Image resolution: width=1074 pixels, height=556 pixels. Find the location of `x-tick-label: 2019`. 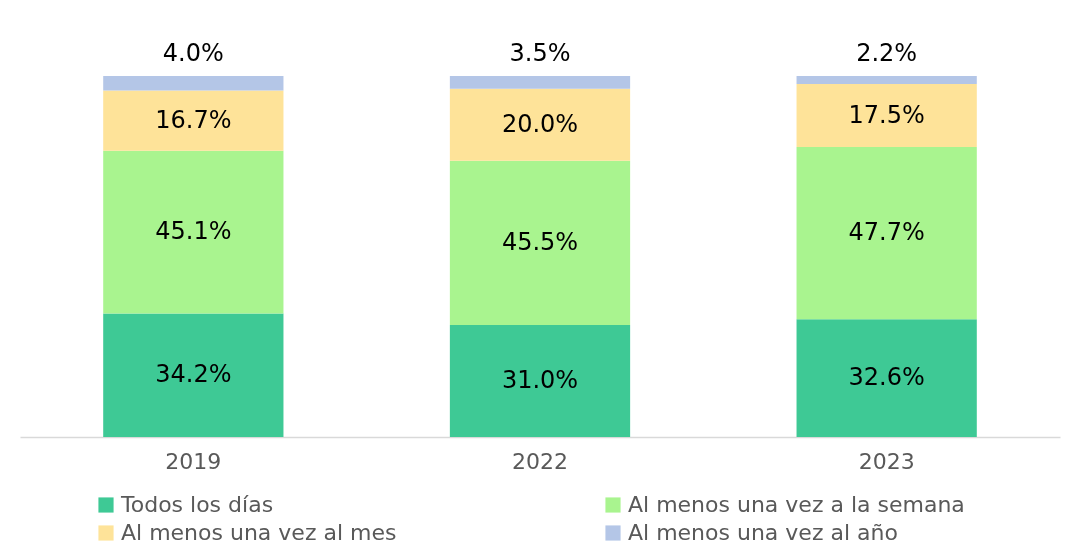

x-tick-label: 2019 is located at coordinates (193, 461).